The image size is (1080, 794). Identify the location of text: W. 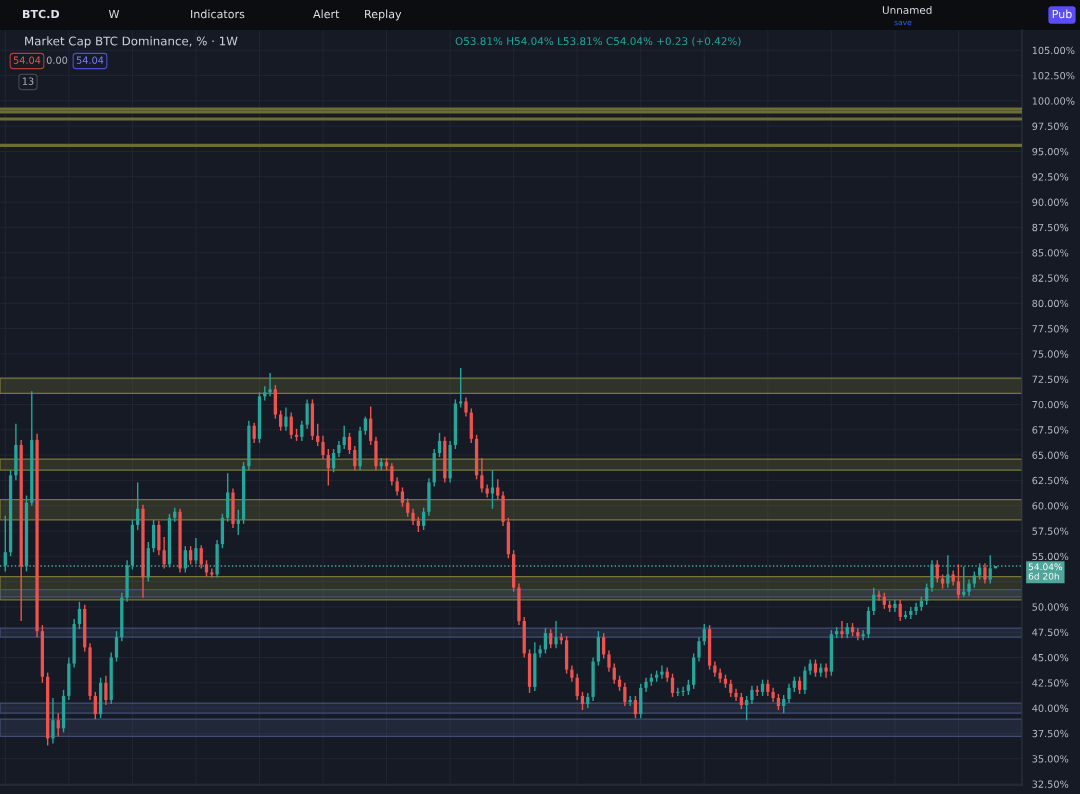
(114, 14).